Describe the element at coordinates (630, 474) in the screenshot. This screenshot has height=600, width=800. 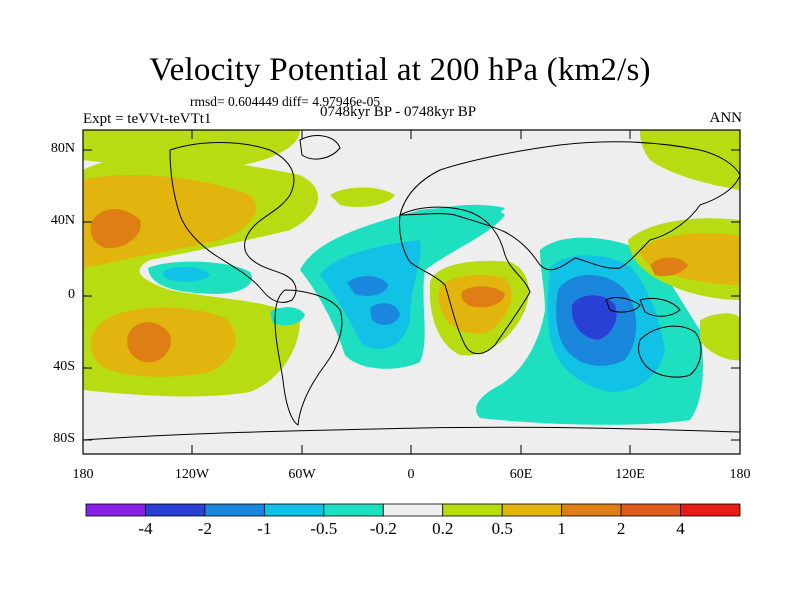
I see `lon-label-120e: 120E` at that location.